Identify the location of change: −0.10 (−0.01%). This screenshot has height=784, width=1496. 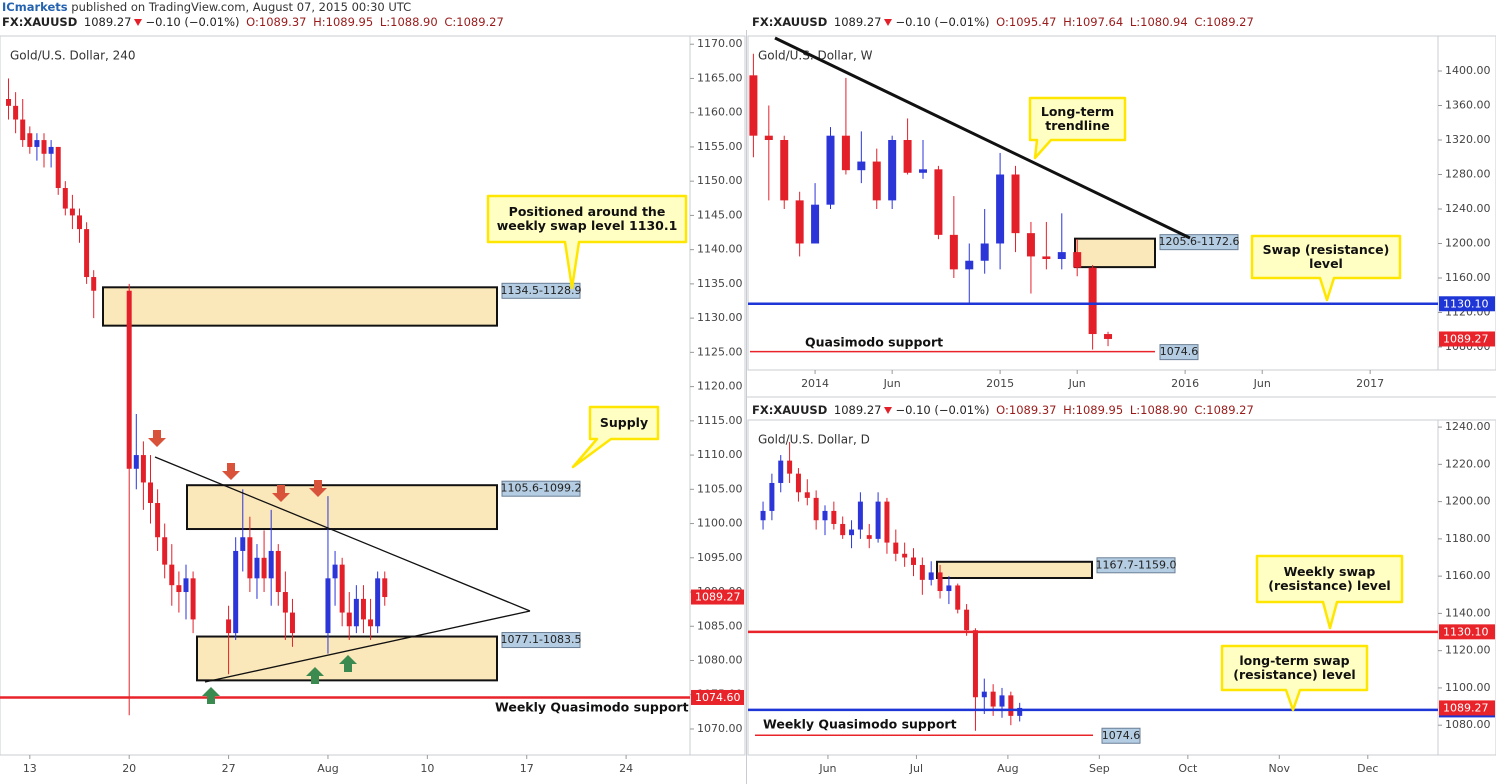
(942, 22).